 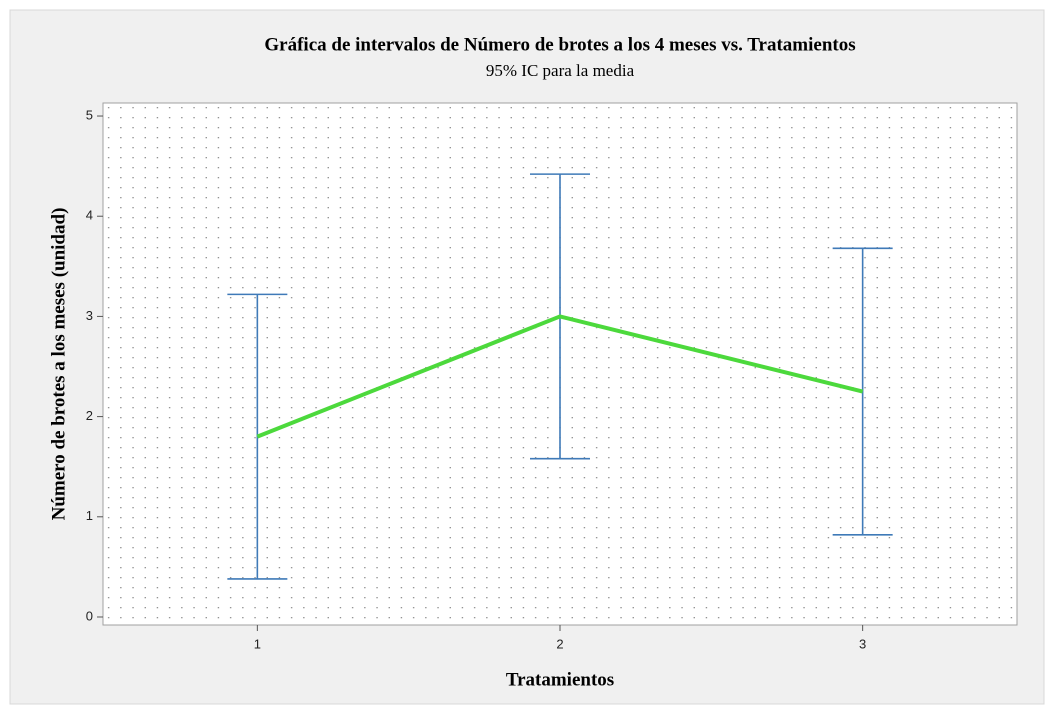 What do you see at coordinates (257, 436) in the screenshot?
I see `error-bar` at bounding box center [257, 436].